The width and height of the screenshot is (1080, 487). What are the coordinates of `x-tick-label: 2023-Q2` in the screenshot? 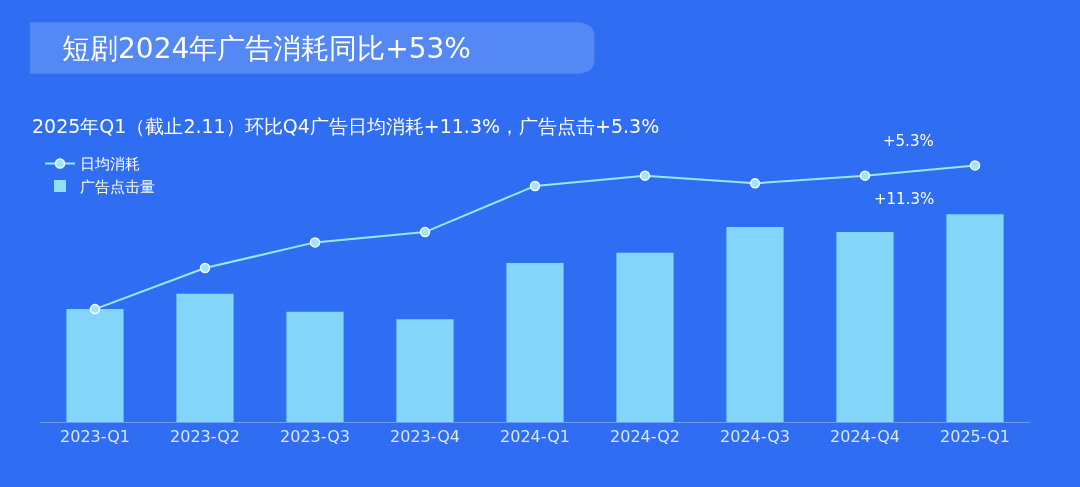 It's located at (205, 437).